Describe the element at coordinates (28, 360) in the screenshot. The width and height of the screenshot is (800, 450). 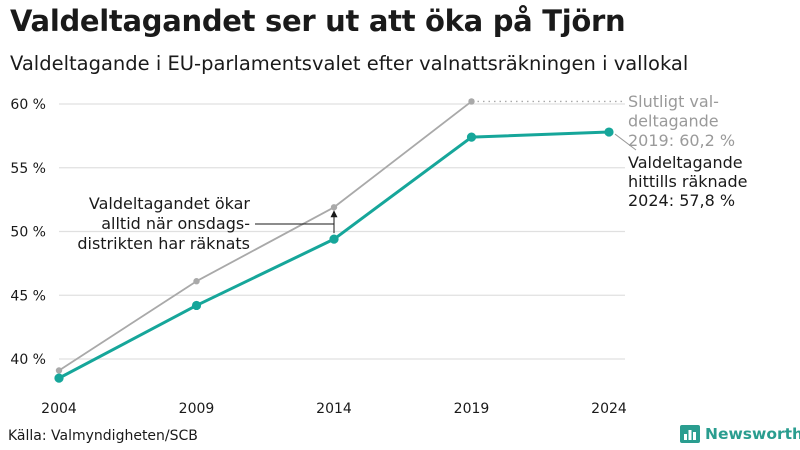
I see `y-tick-label: 40 %` at that location.